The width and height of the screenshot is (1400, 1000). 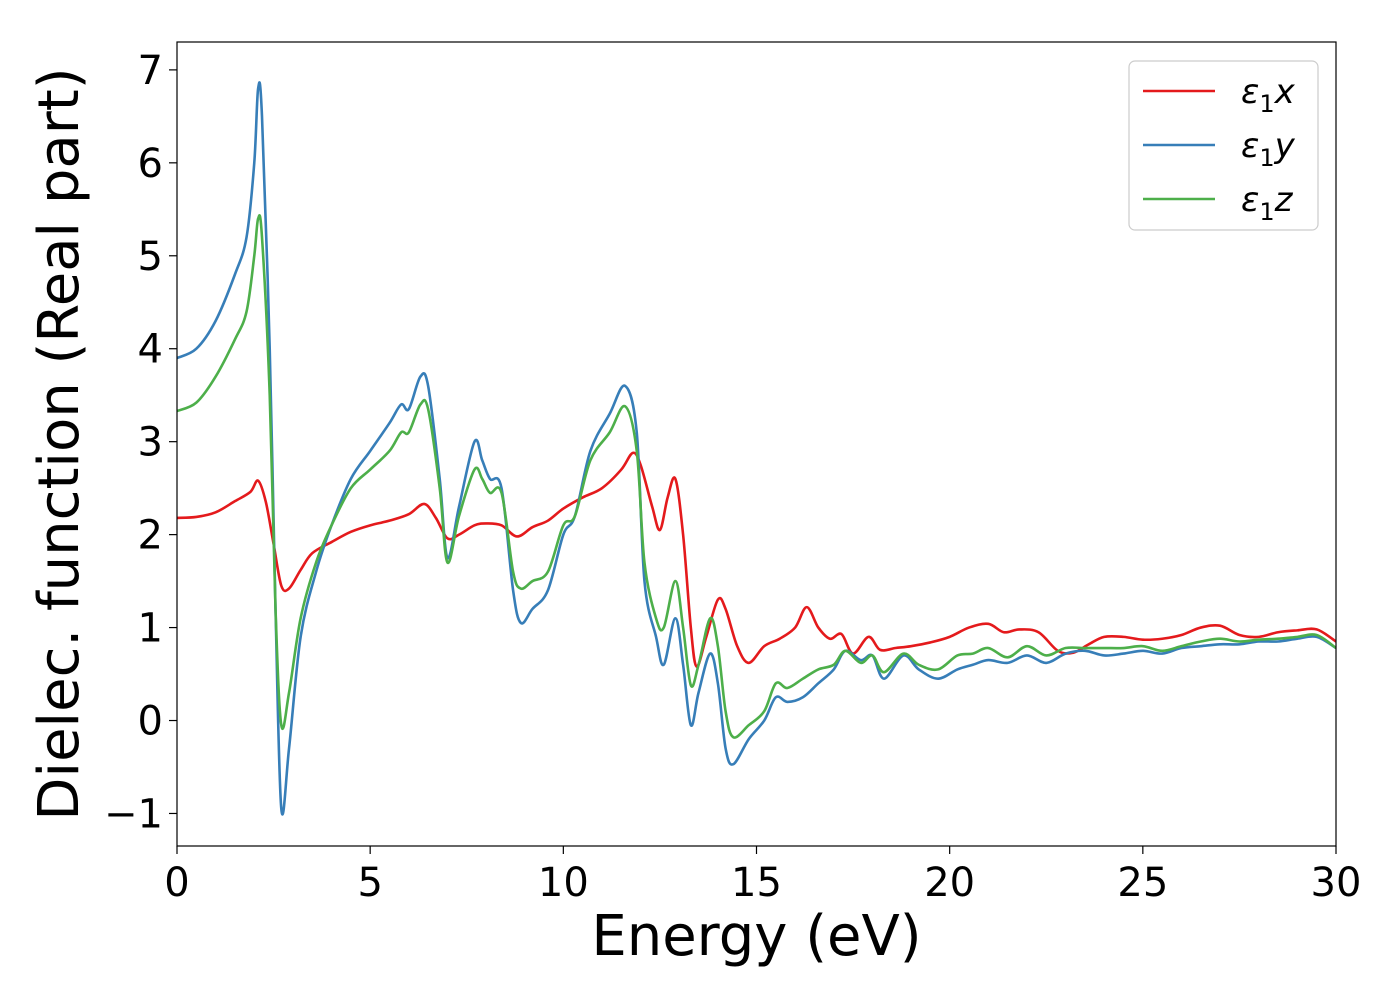 I want to click on y-tick-label: 0, so click(x=150, y=722).